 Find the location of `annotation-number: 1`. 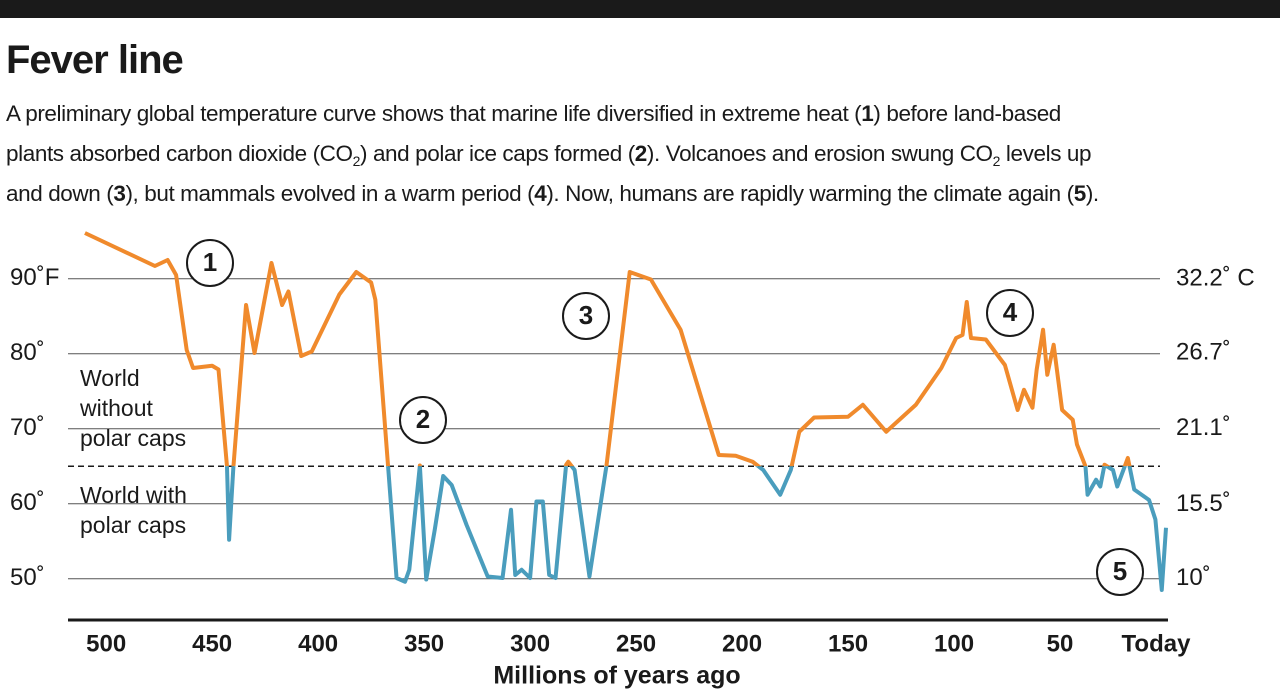

annotation-number: 1 is located at coordinates (210, 262).